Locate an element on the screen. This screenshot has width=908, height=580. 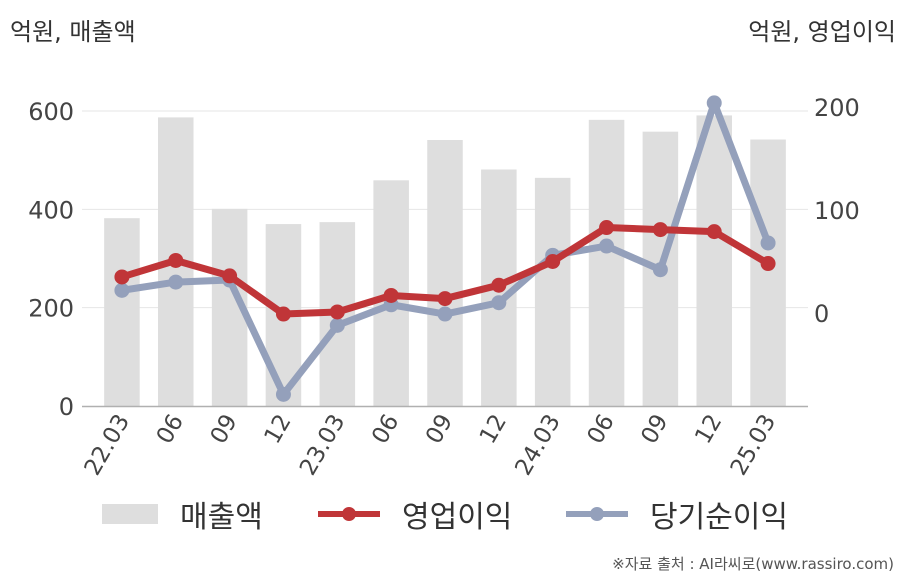
x-tick-label: 22.03 is located at coordinates (107, 445).